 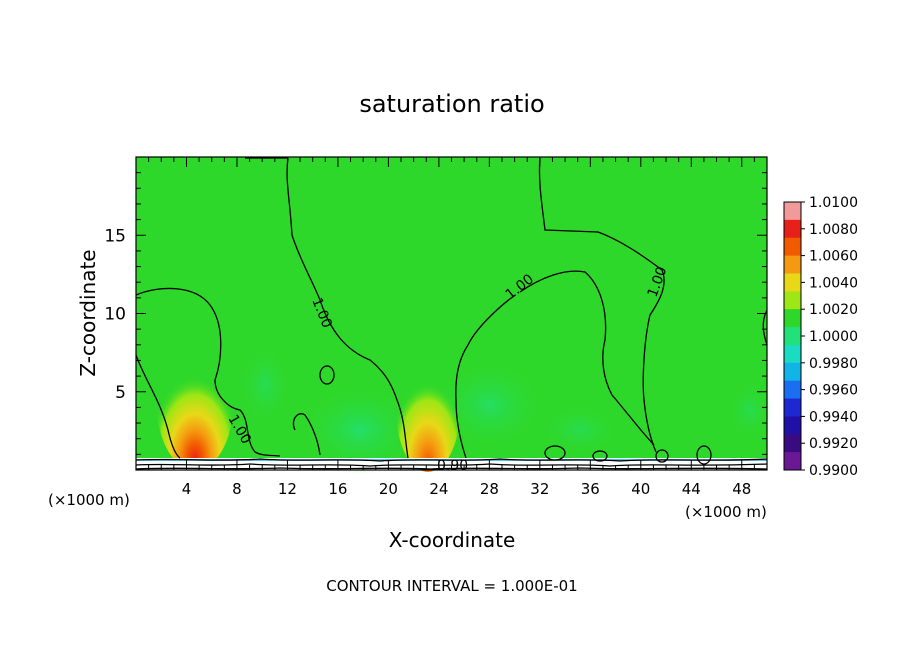 I want to click on y-axis-label: Z-coordinate, so click(x=88, y=312).